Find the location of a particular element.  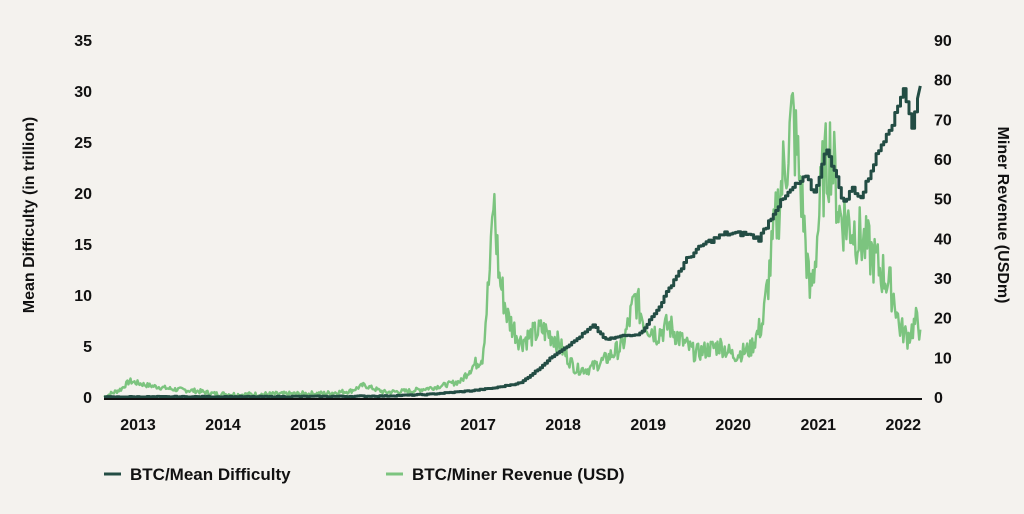

left-axis-ticks: 35 30 25 20 15 10 5 0 is located at coordinates (83, 220).